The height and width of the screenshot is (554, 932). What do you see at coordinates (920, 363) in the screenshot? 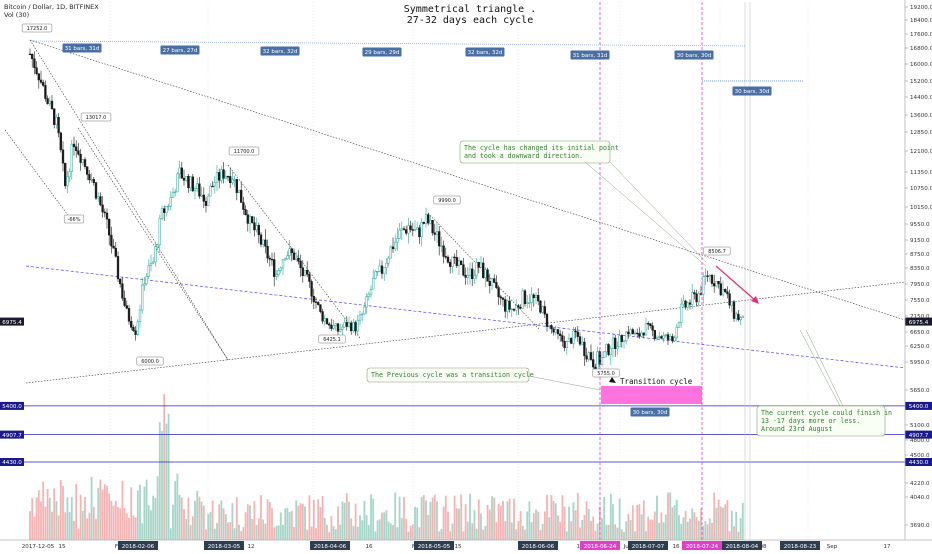
I see `y-tick-label: 5950.0` at bounding box center [920, 363].